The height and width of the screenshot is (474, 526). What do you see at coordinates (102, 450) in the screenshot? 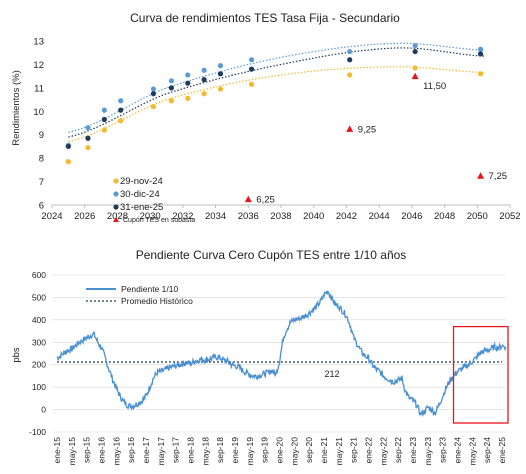
I see `x-tick-label: ene-16` at bounding box center [102, 450].